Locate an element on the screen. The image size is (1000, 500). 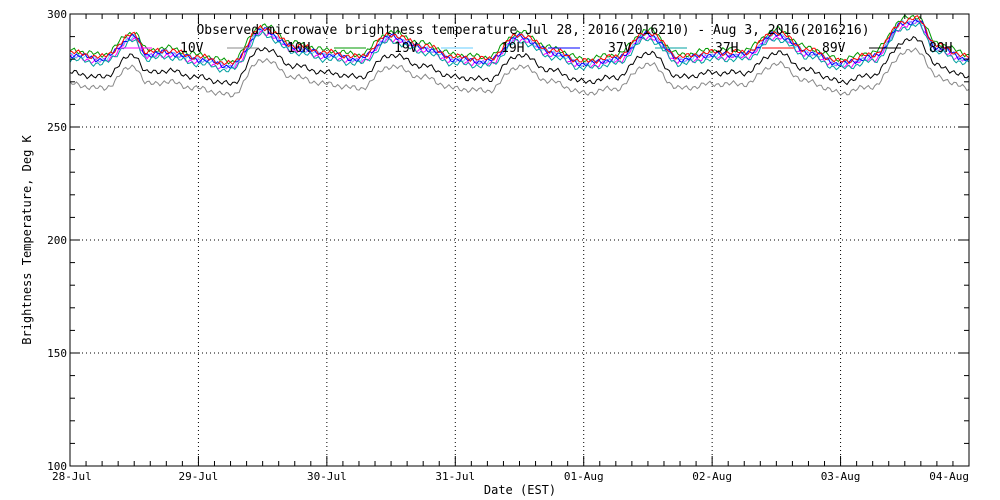
legend-label-10v: 10V is located at coordinates (192, 48).